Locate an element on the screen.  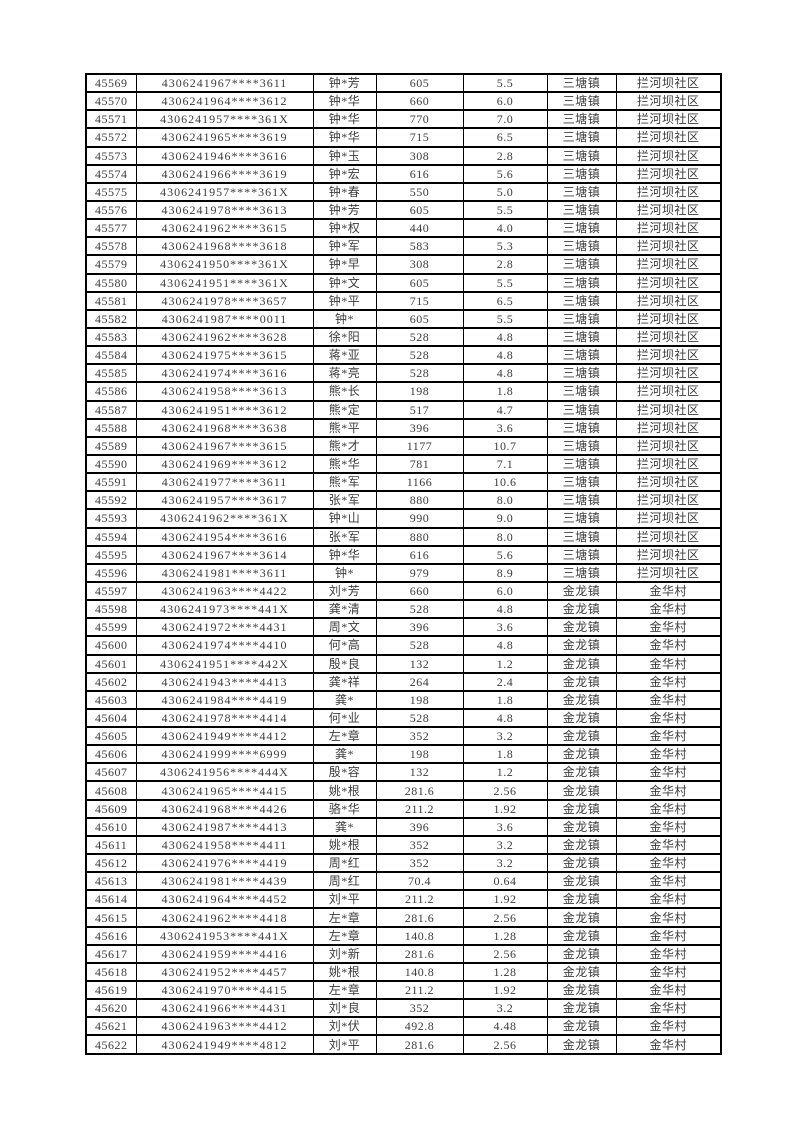
amount-cell: 198 is located at coordinates (419, 754).